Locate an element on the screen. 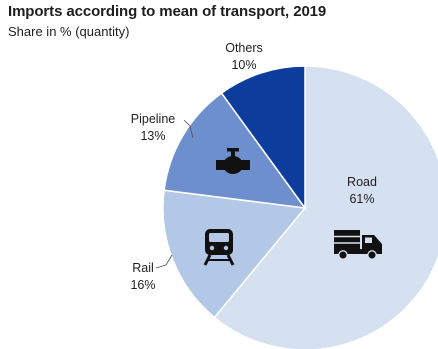 The width and height of the screenshot is (438, 349). slice-value-others: 10% is located at coordinates (243, 65).